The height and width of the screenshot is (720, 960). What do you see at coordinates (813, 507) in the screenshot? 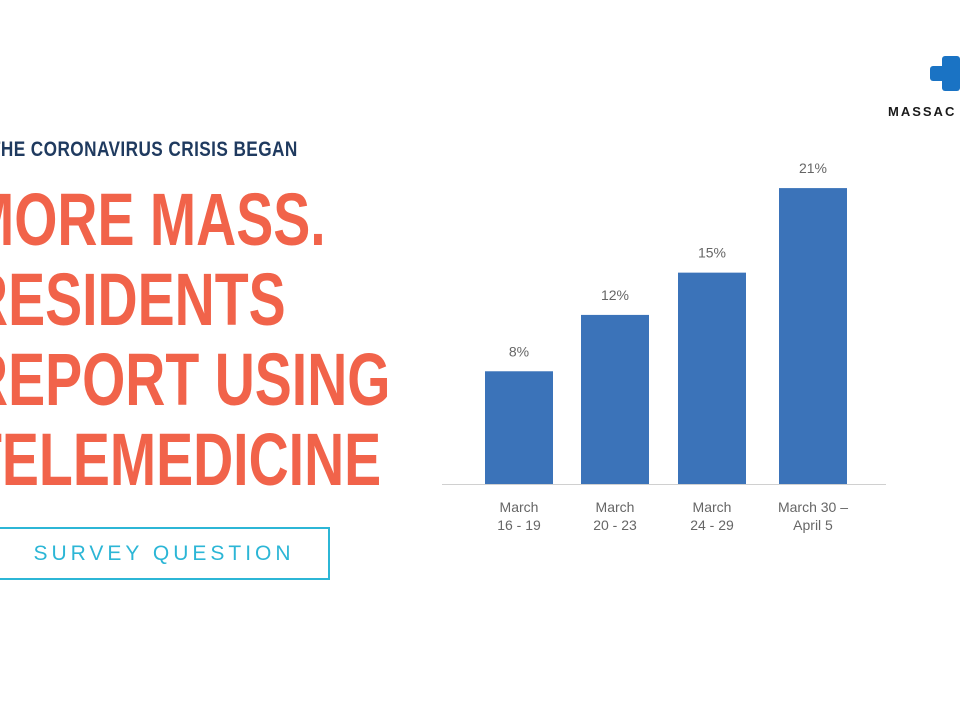
I see `x-tick-label: March 30 –` at bounding box center [813, 507].